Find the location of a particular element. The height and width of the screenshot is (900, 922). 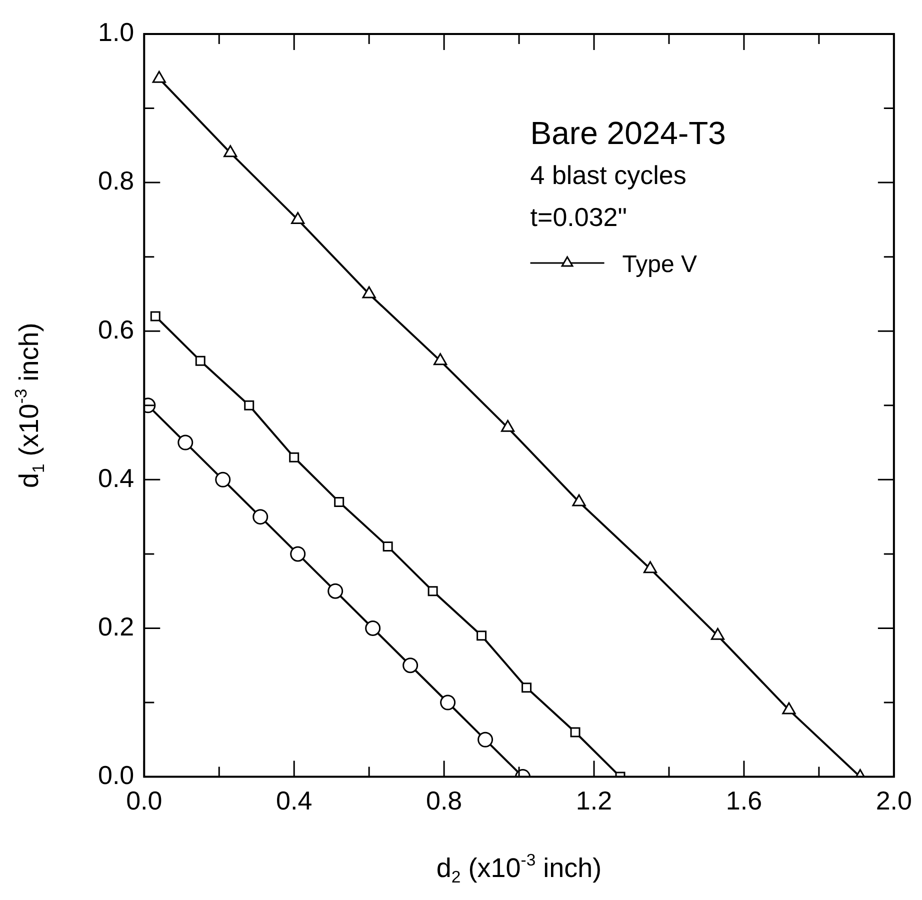

x-tick-label: 1.6 is located at coordinates (744, 801).